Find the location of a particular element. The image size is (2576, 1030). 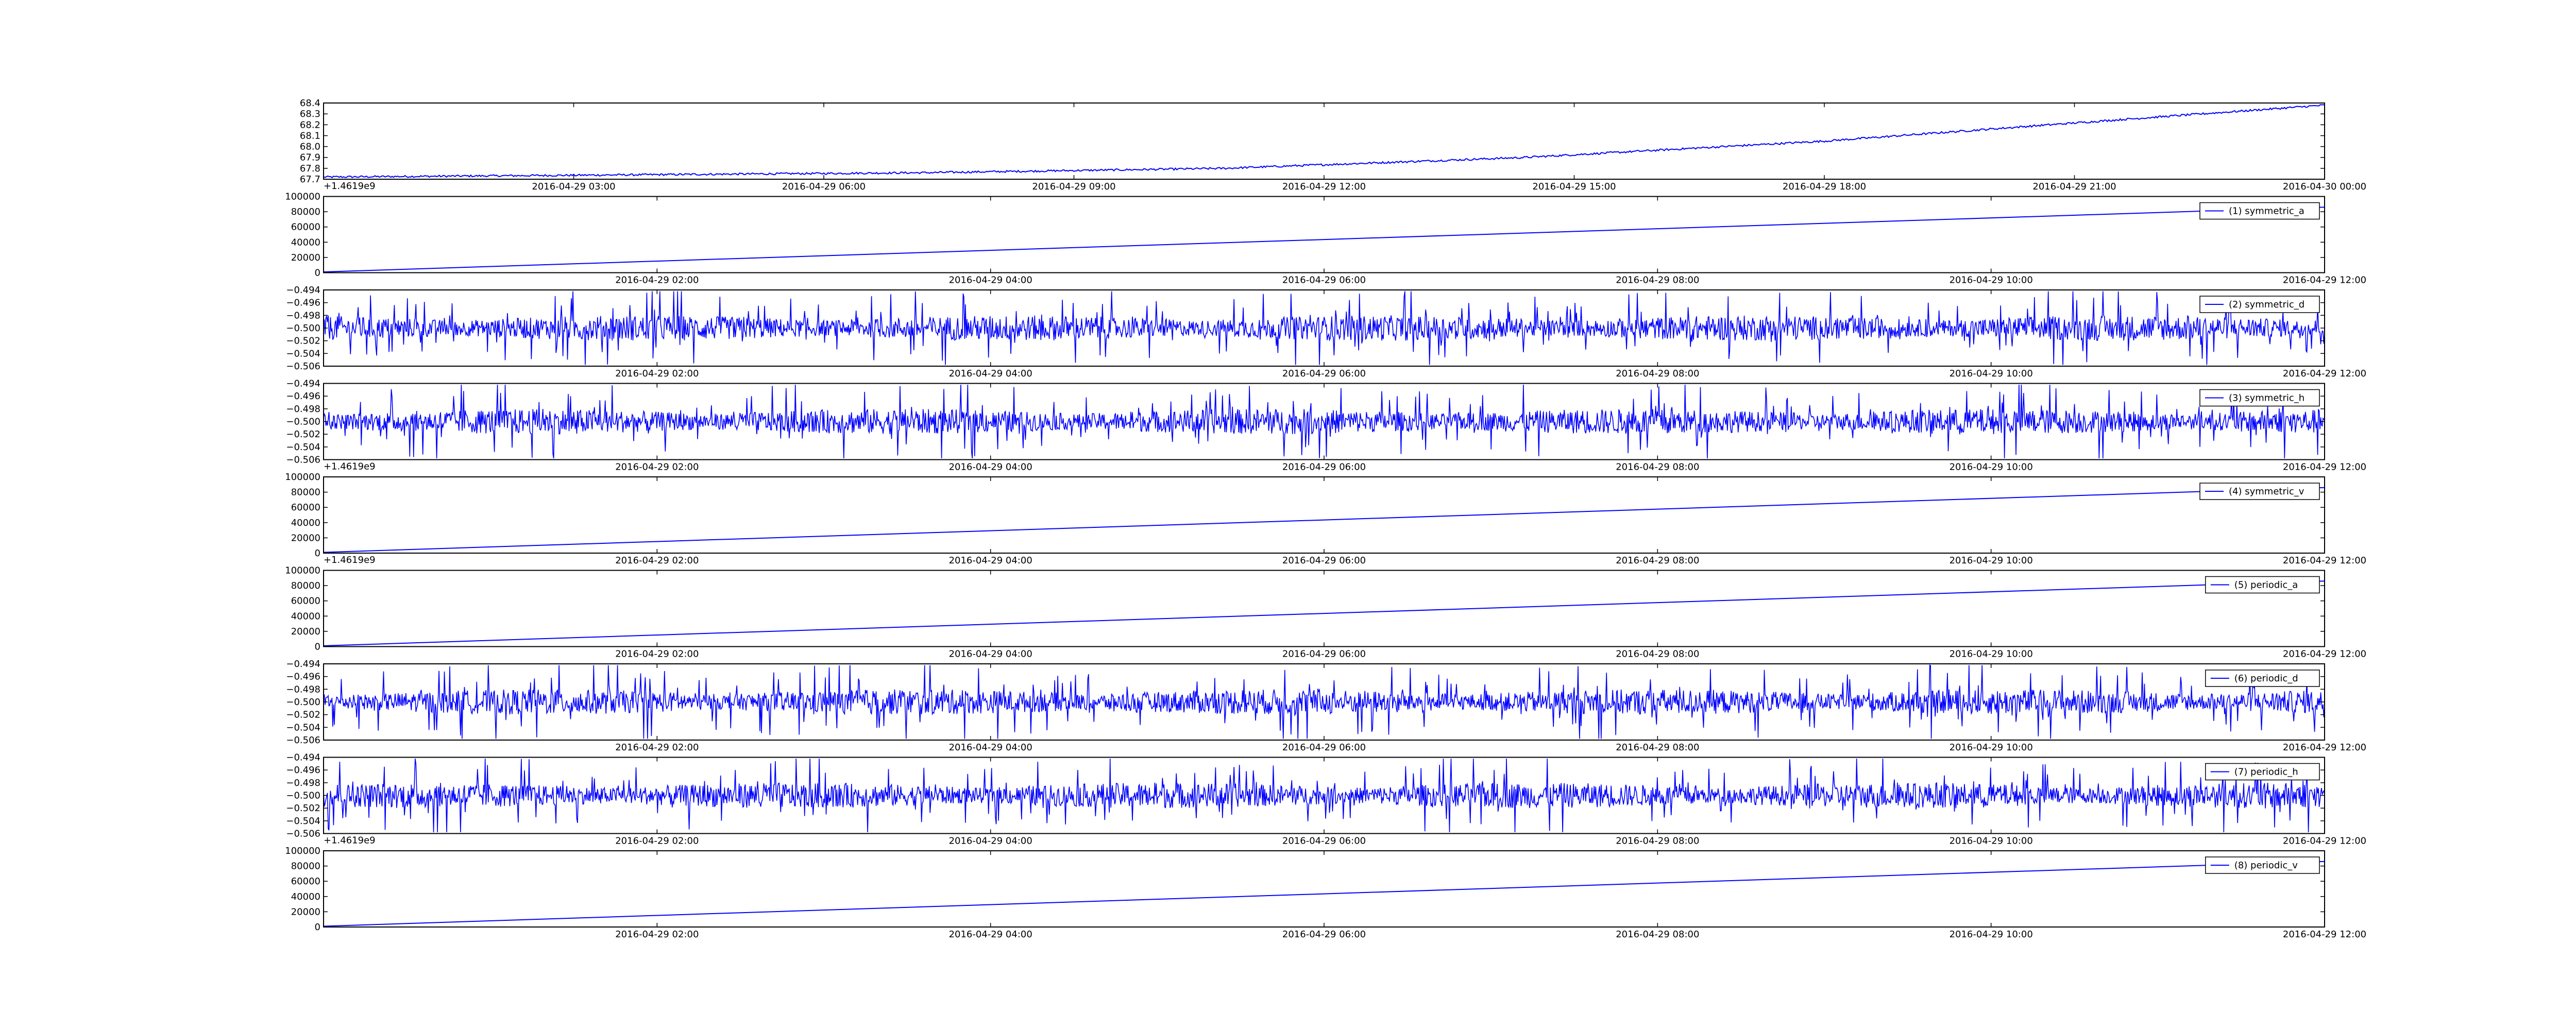

y-tick-label: 67.7 is located at coordinates (310, 179).